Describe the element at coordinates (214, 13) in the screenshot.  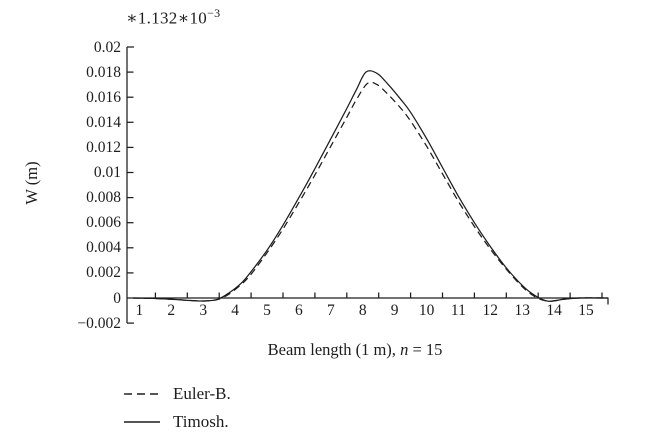
I see `scale-factor-exponent: −3` at that location.